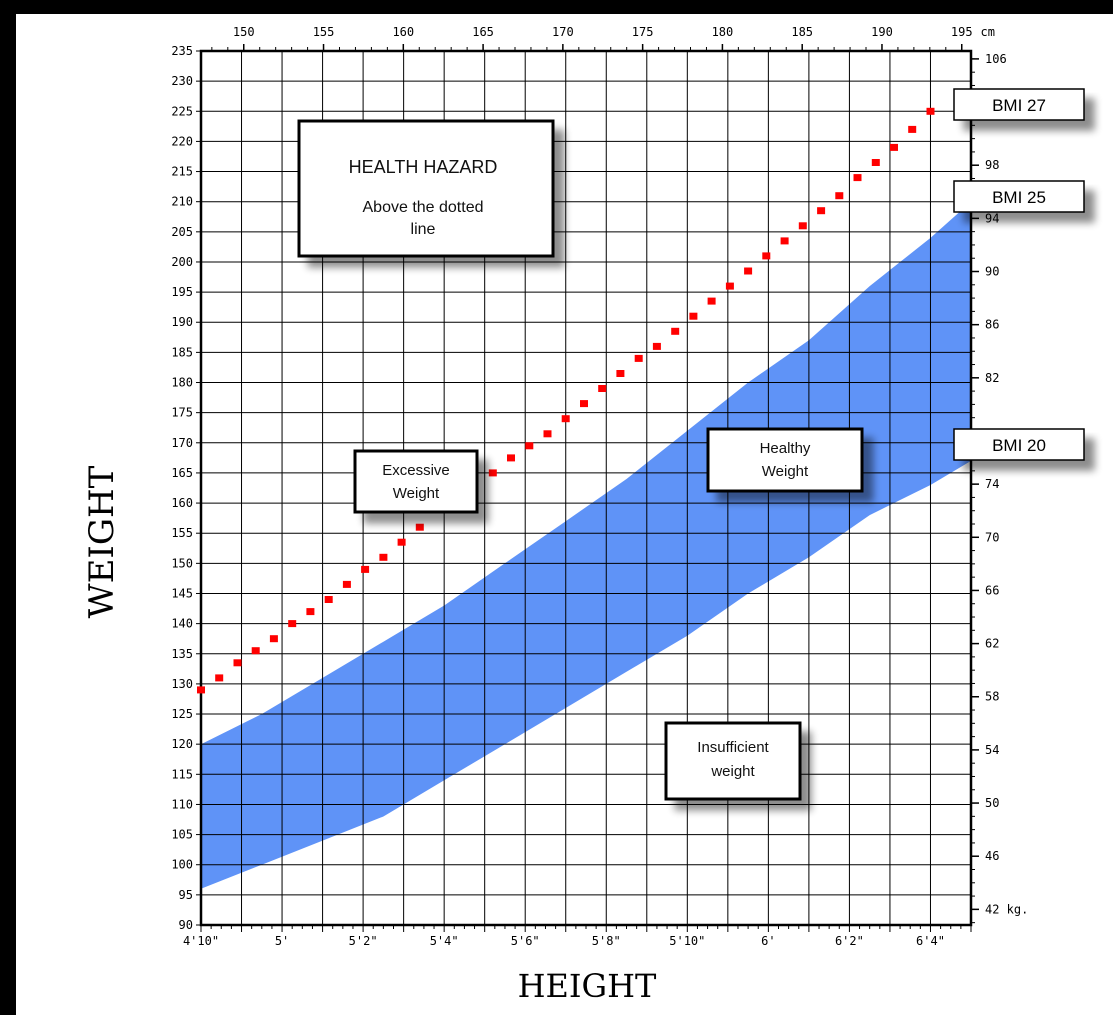  I want to click on x-tick-label-top: 165, so click(483, 32).